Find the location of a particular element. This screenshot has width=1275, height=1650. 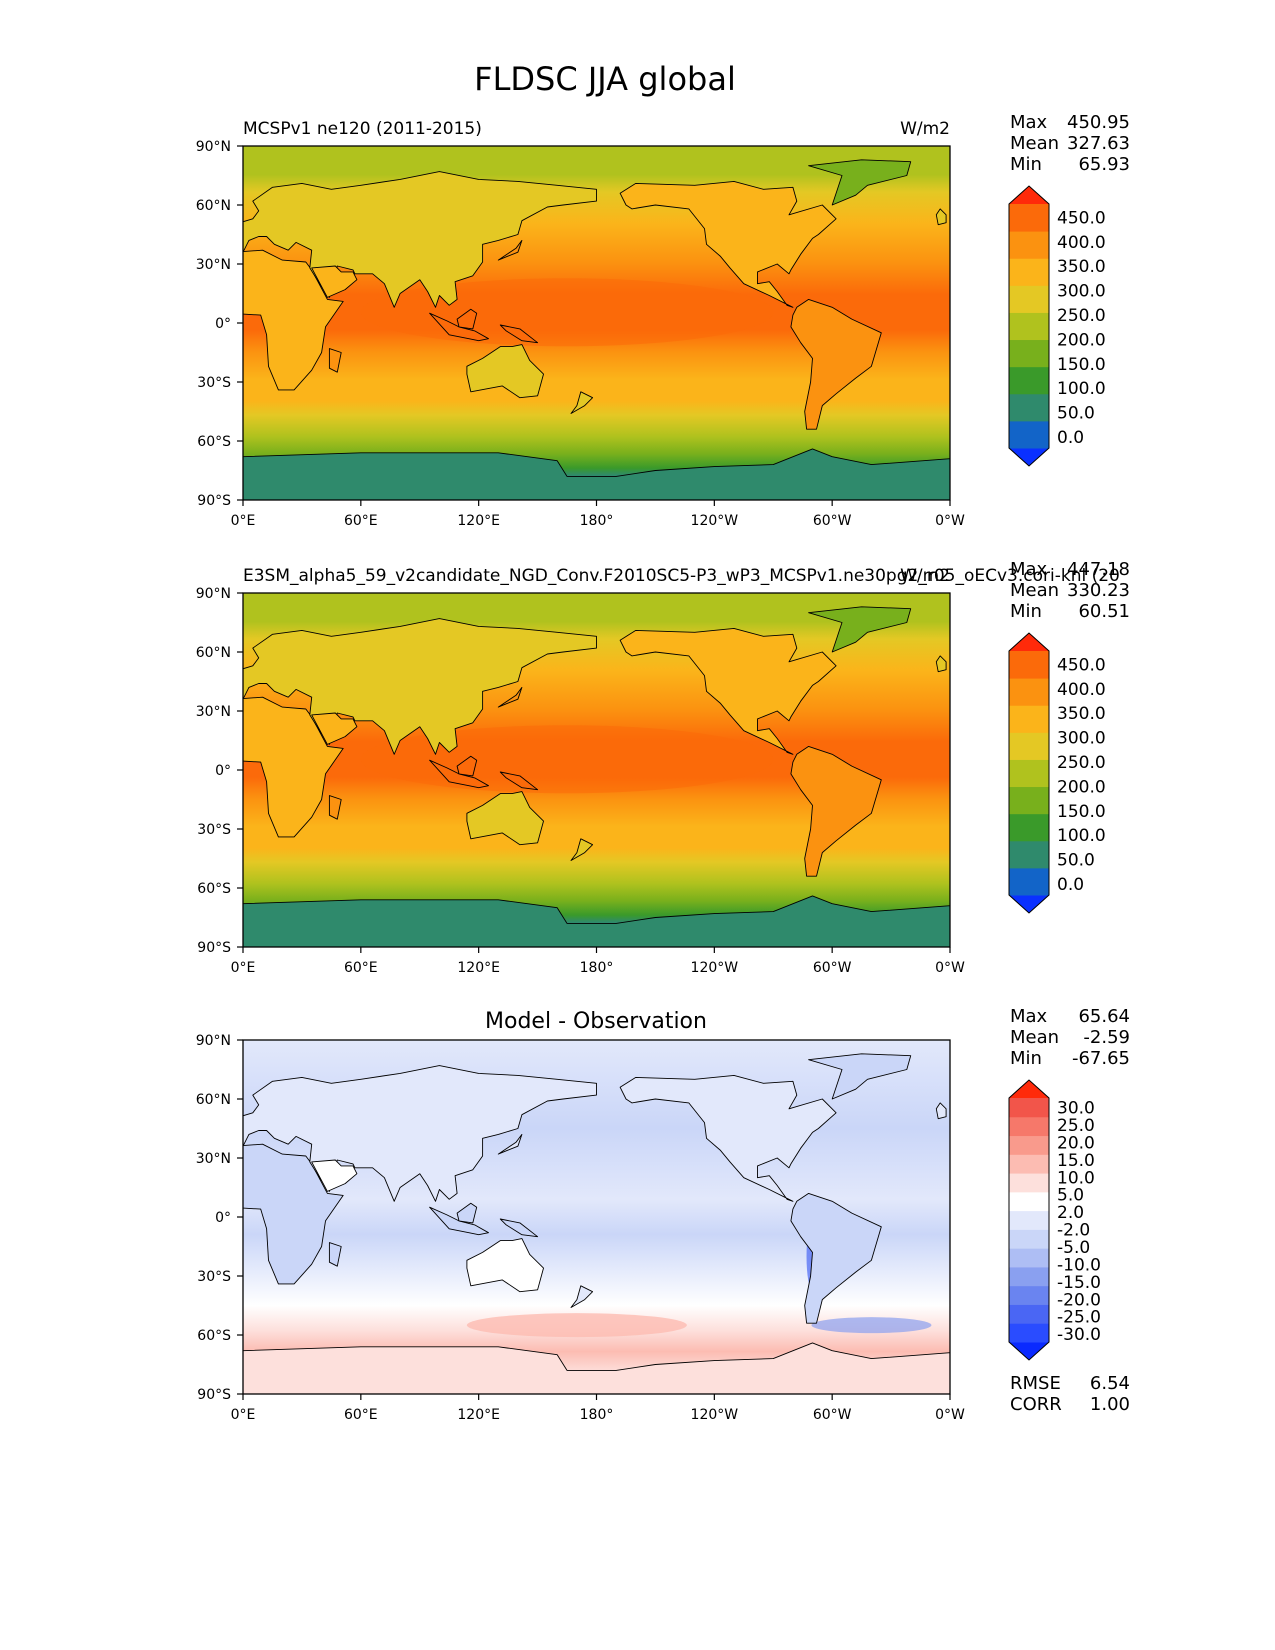

colorbar-label: 50.0 is located at coordinates (1076, 414).